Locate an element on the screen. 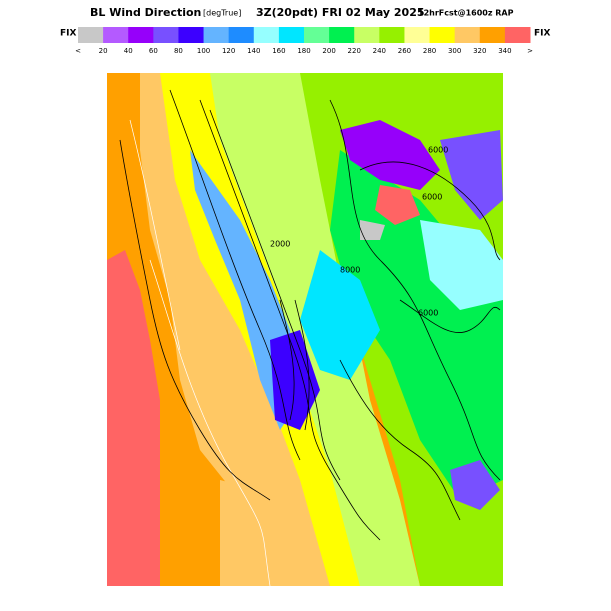 The image size is (611, 611). legend-label: 260 is located at coordinates (404, 51).